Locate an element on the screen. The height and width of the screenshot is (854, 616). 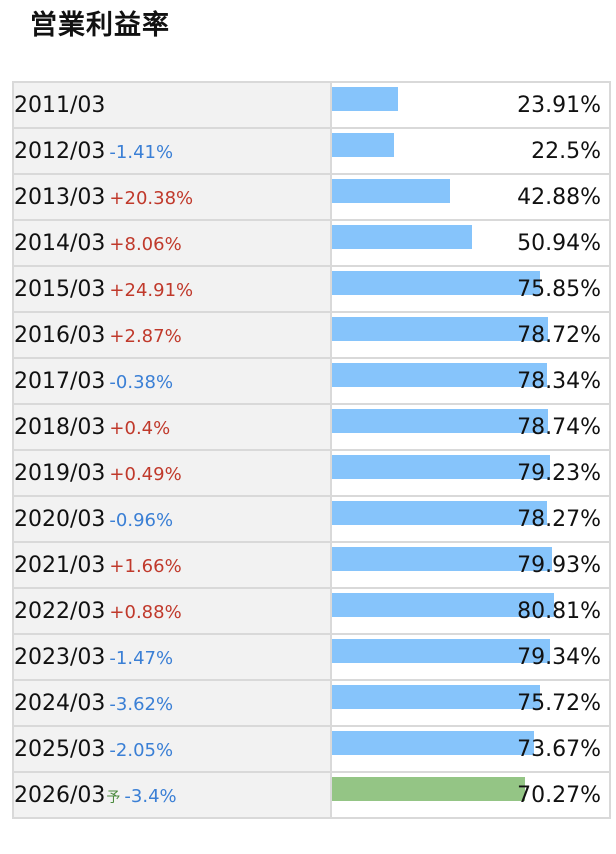
value-label: 23.91% is located at coordinates (559, 105).